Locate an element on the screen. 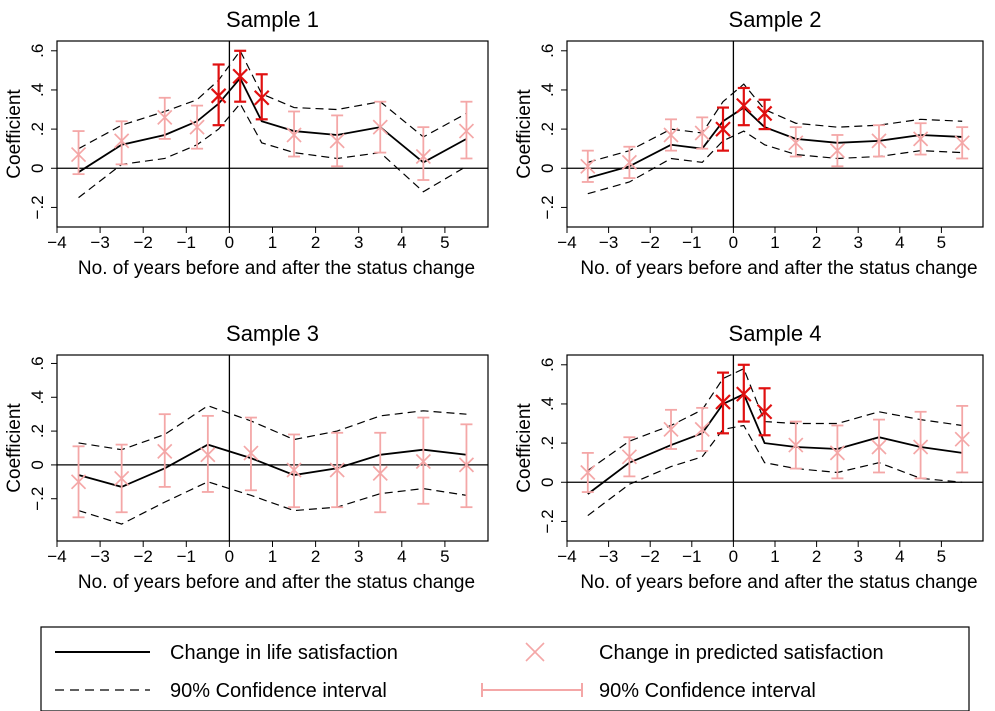 The height and width of the screenshot is (711, 995). x-tick-label: 0 is located at coordinates (733, 556).